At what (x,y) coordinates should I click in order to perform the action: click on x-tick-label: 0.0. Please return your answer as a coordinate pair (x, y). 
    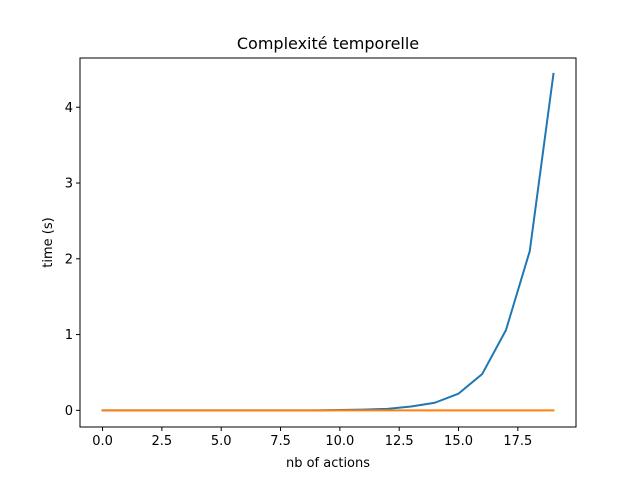
    Looking at the image, I should click on (102, 441).